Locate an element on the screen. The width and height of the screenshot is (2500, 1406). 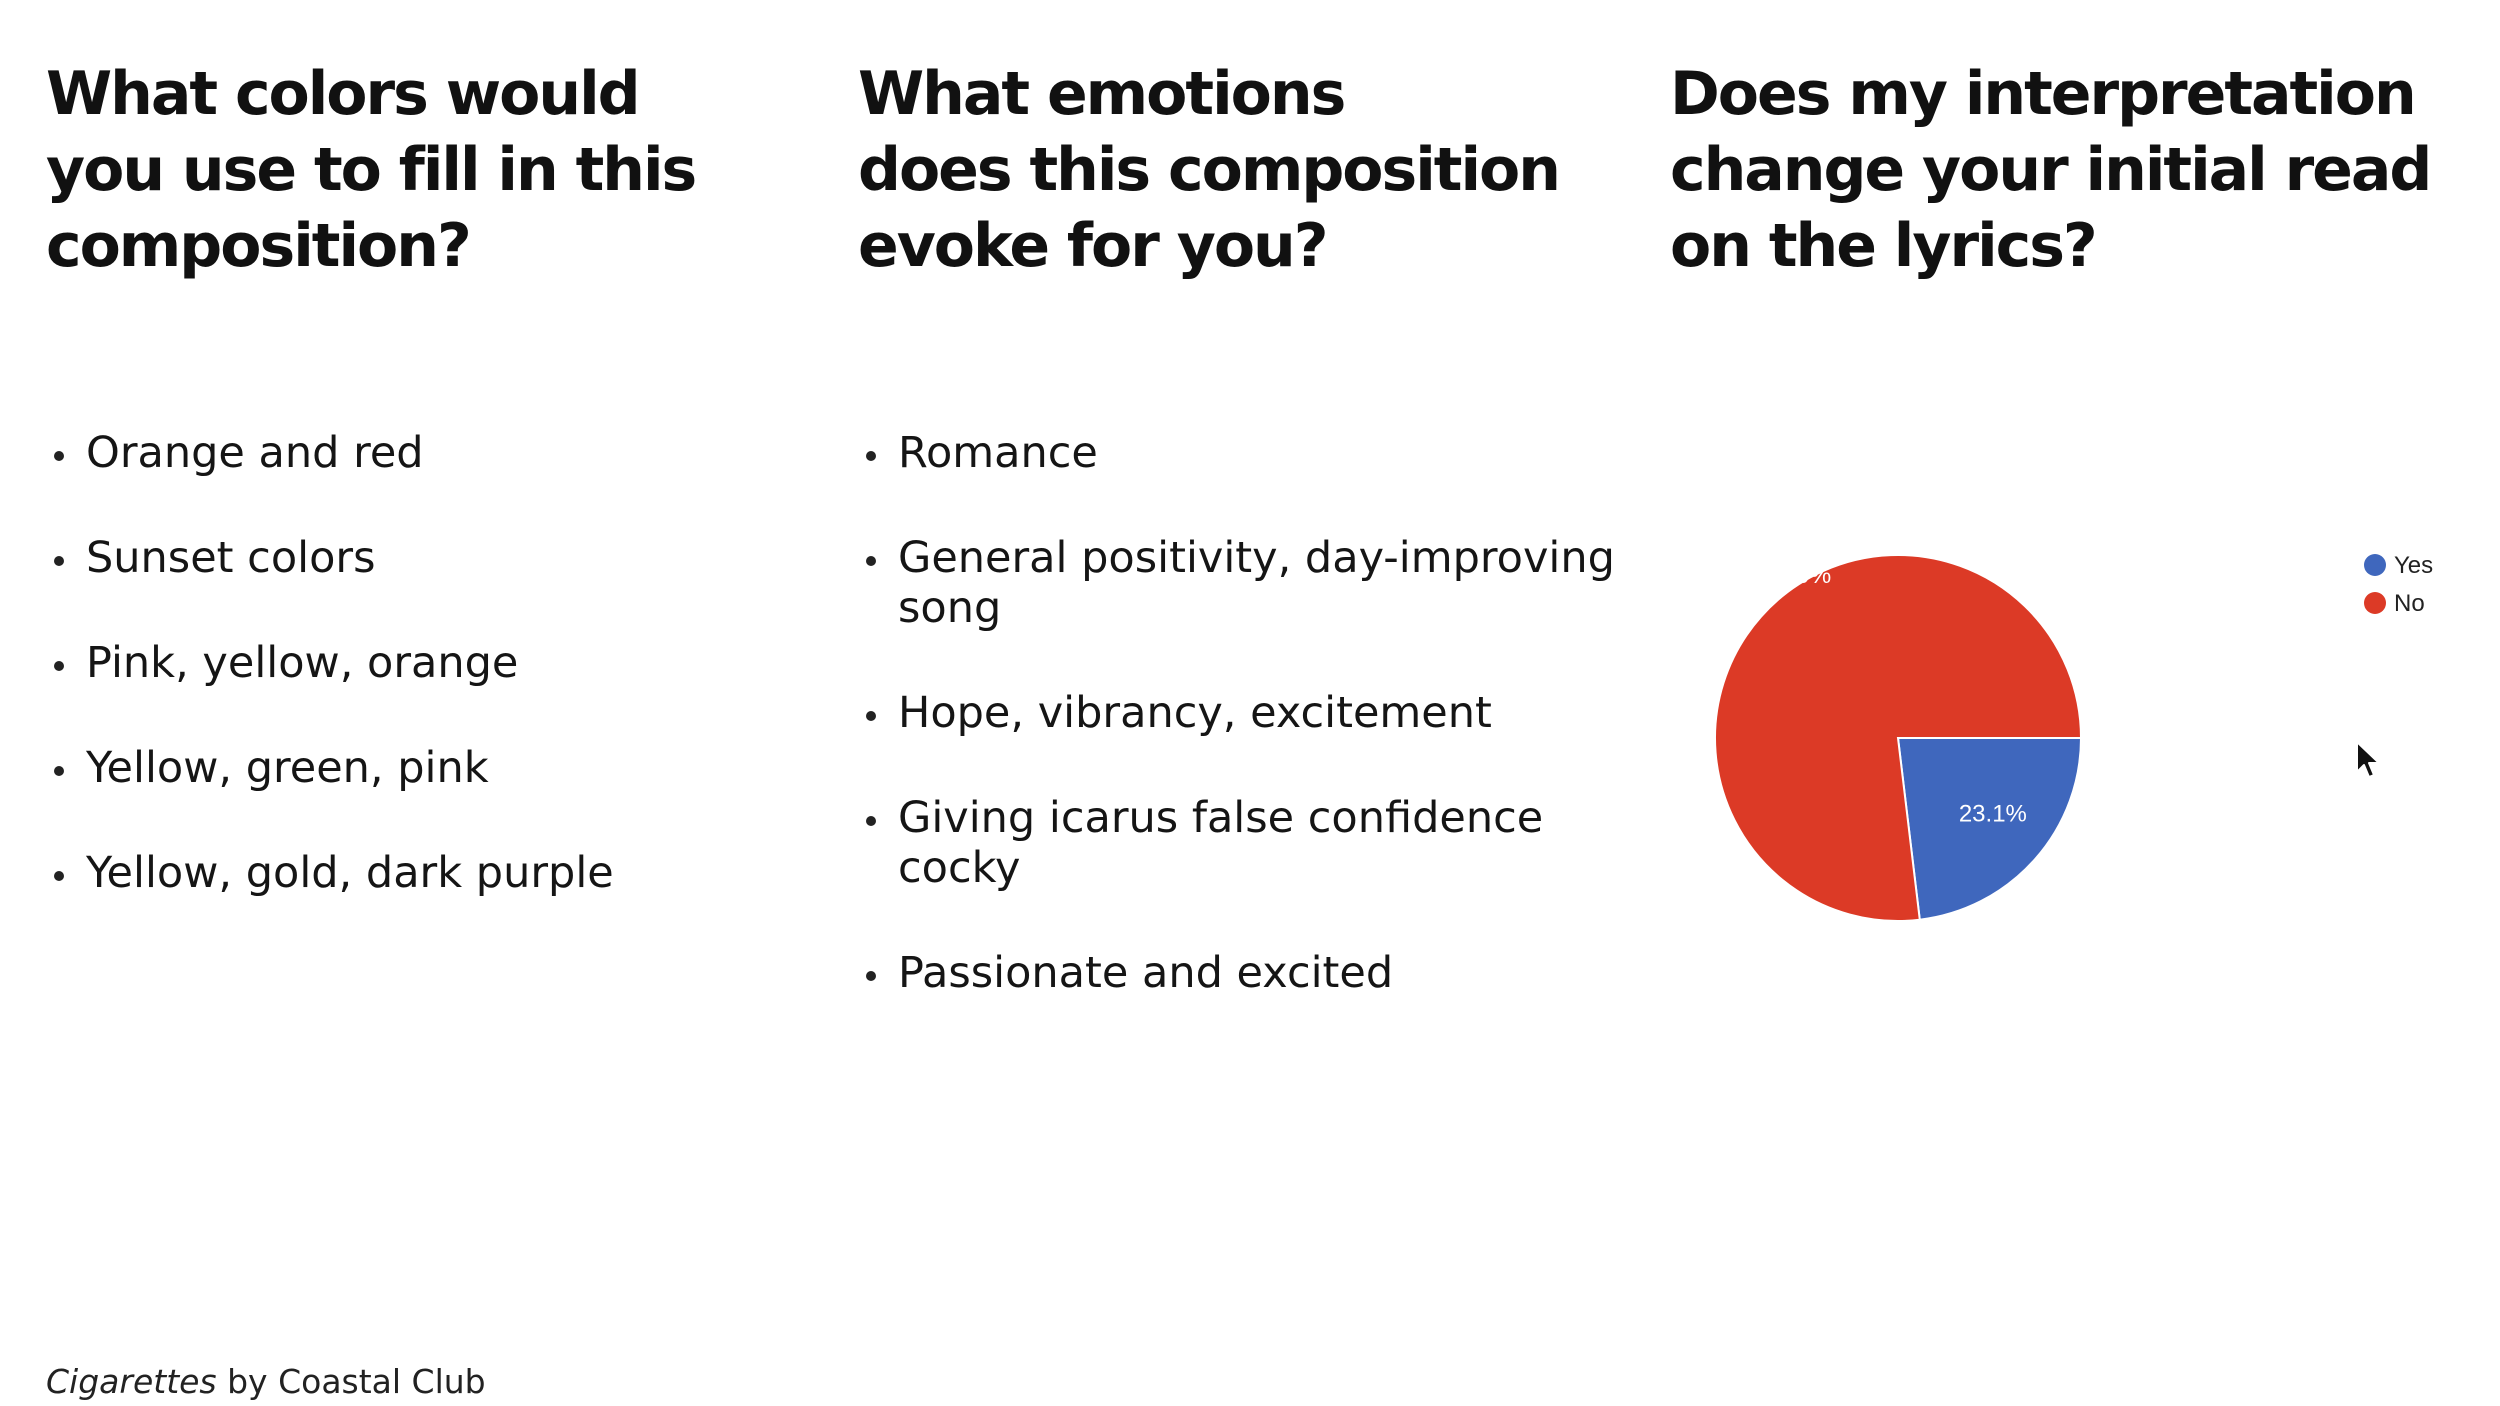
bullet-text: Yellow, gold, dark purple is located at coordinates (350, 873).